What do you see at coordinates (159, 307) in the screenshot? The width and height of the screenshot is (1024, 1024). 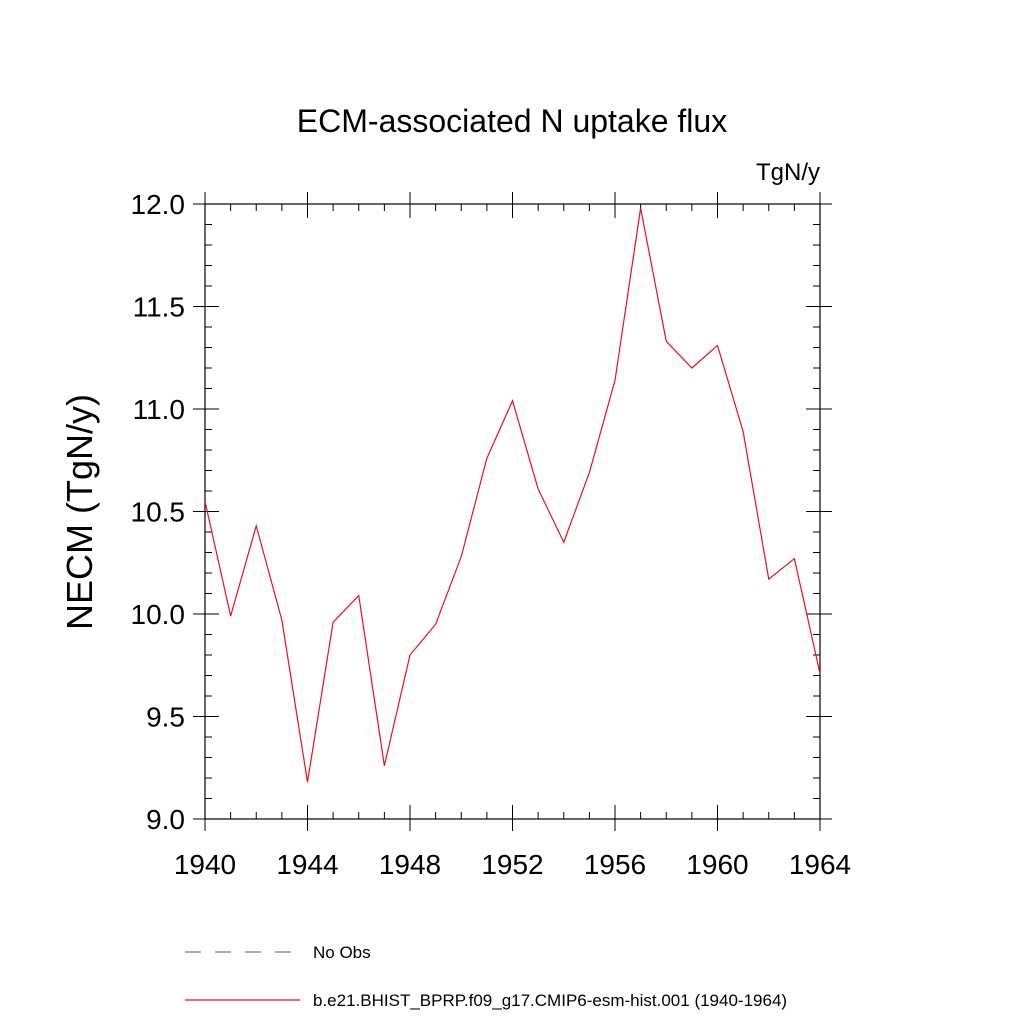 I see `y-tick-label: 11.5` at bounding box center [159, 307].